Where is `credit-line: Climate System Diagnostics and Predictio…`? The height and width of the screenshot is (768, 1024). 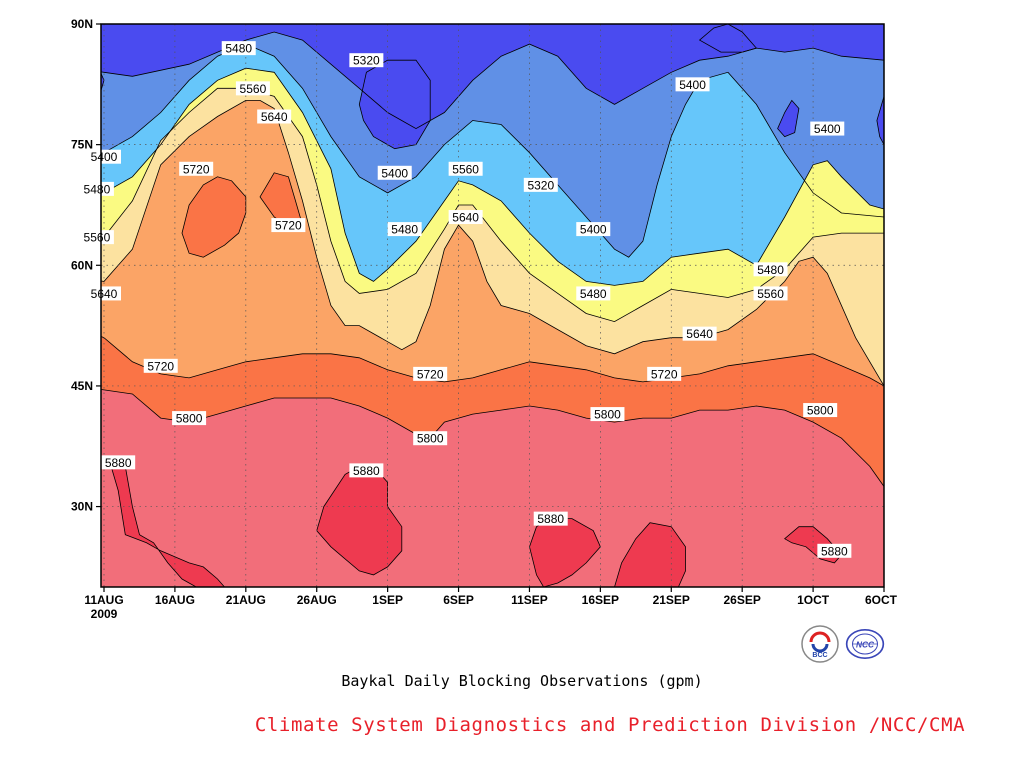 credit-line: Climate System Diagnostics and Predictio… is located at coordinates (610, 725).